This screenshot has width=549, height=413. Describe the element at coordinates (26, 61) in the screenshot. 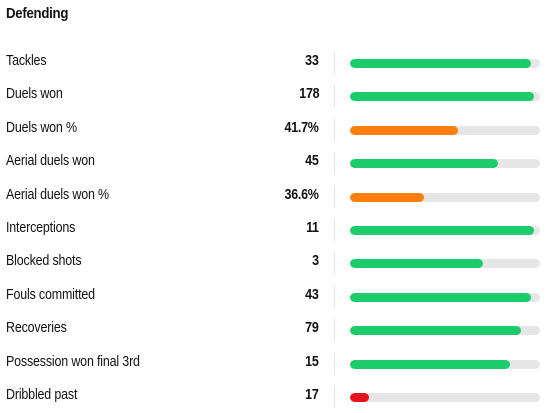

I see `stat-label: Tackles` at that location.